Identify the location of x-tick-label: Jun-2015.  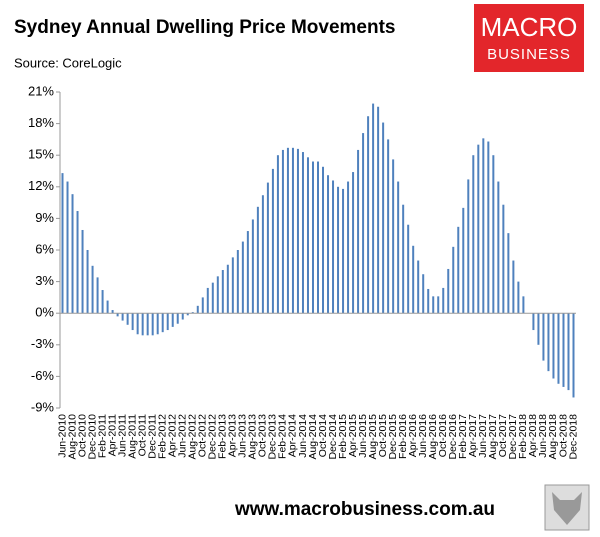
(363, 436).